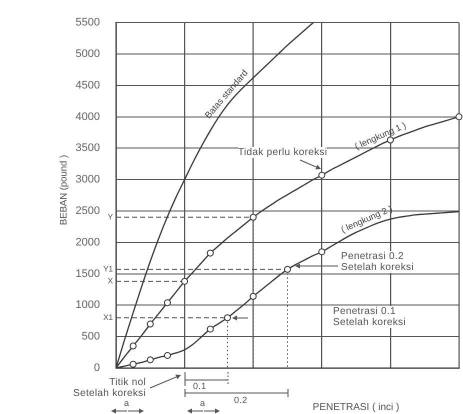 The width and height of the screenshot is (463, 414). I want to click on y-tick-label: 3000, so click(88, 180).